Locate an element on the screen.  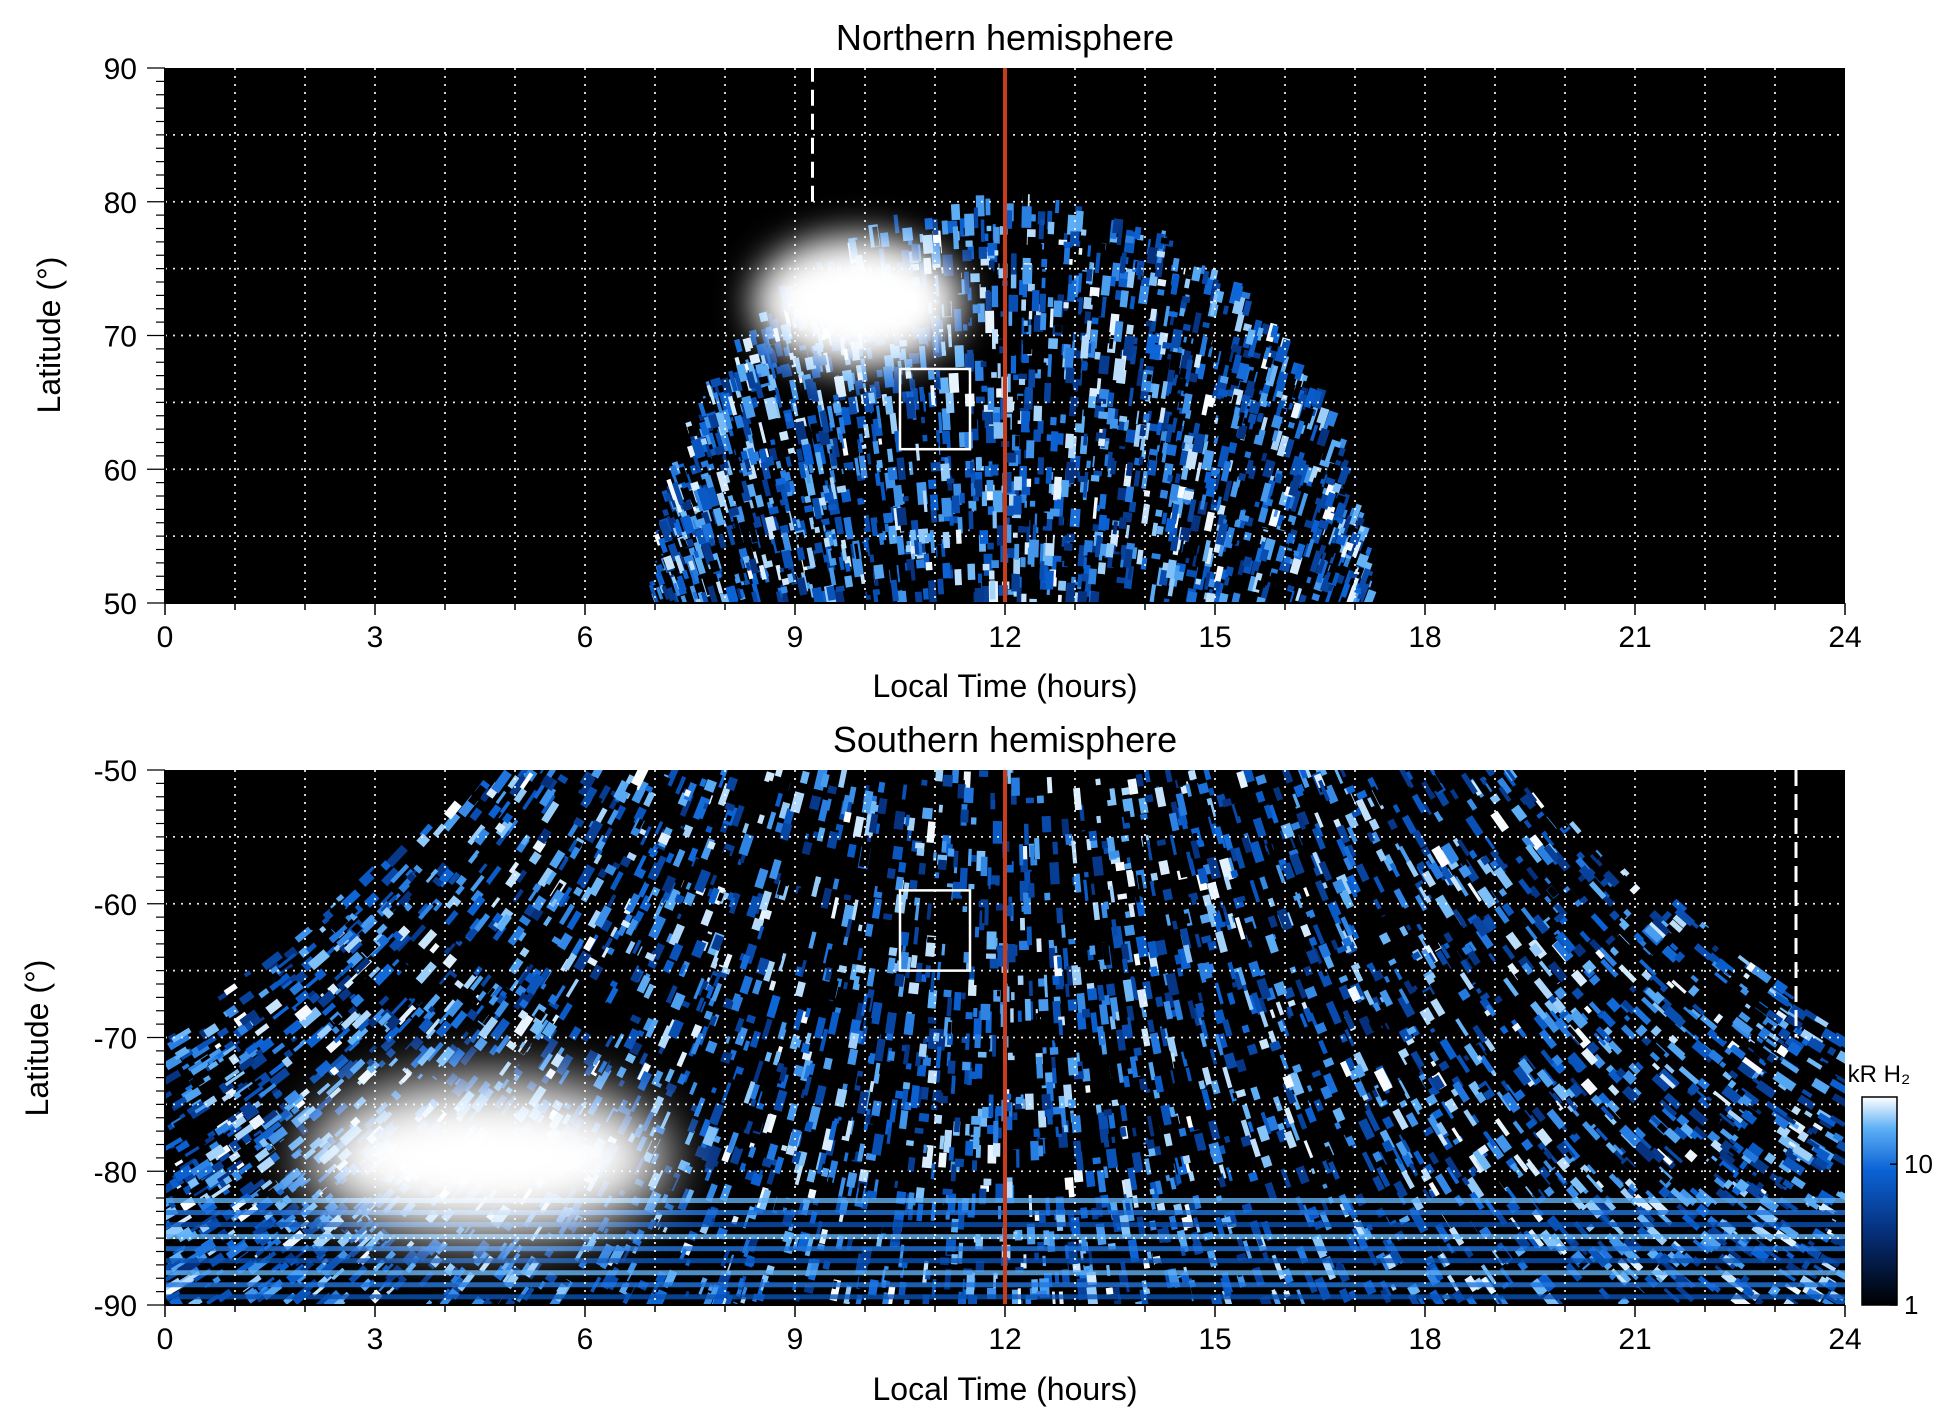
n-x-tick-label: 6 is located at coordinates (585, 637).